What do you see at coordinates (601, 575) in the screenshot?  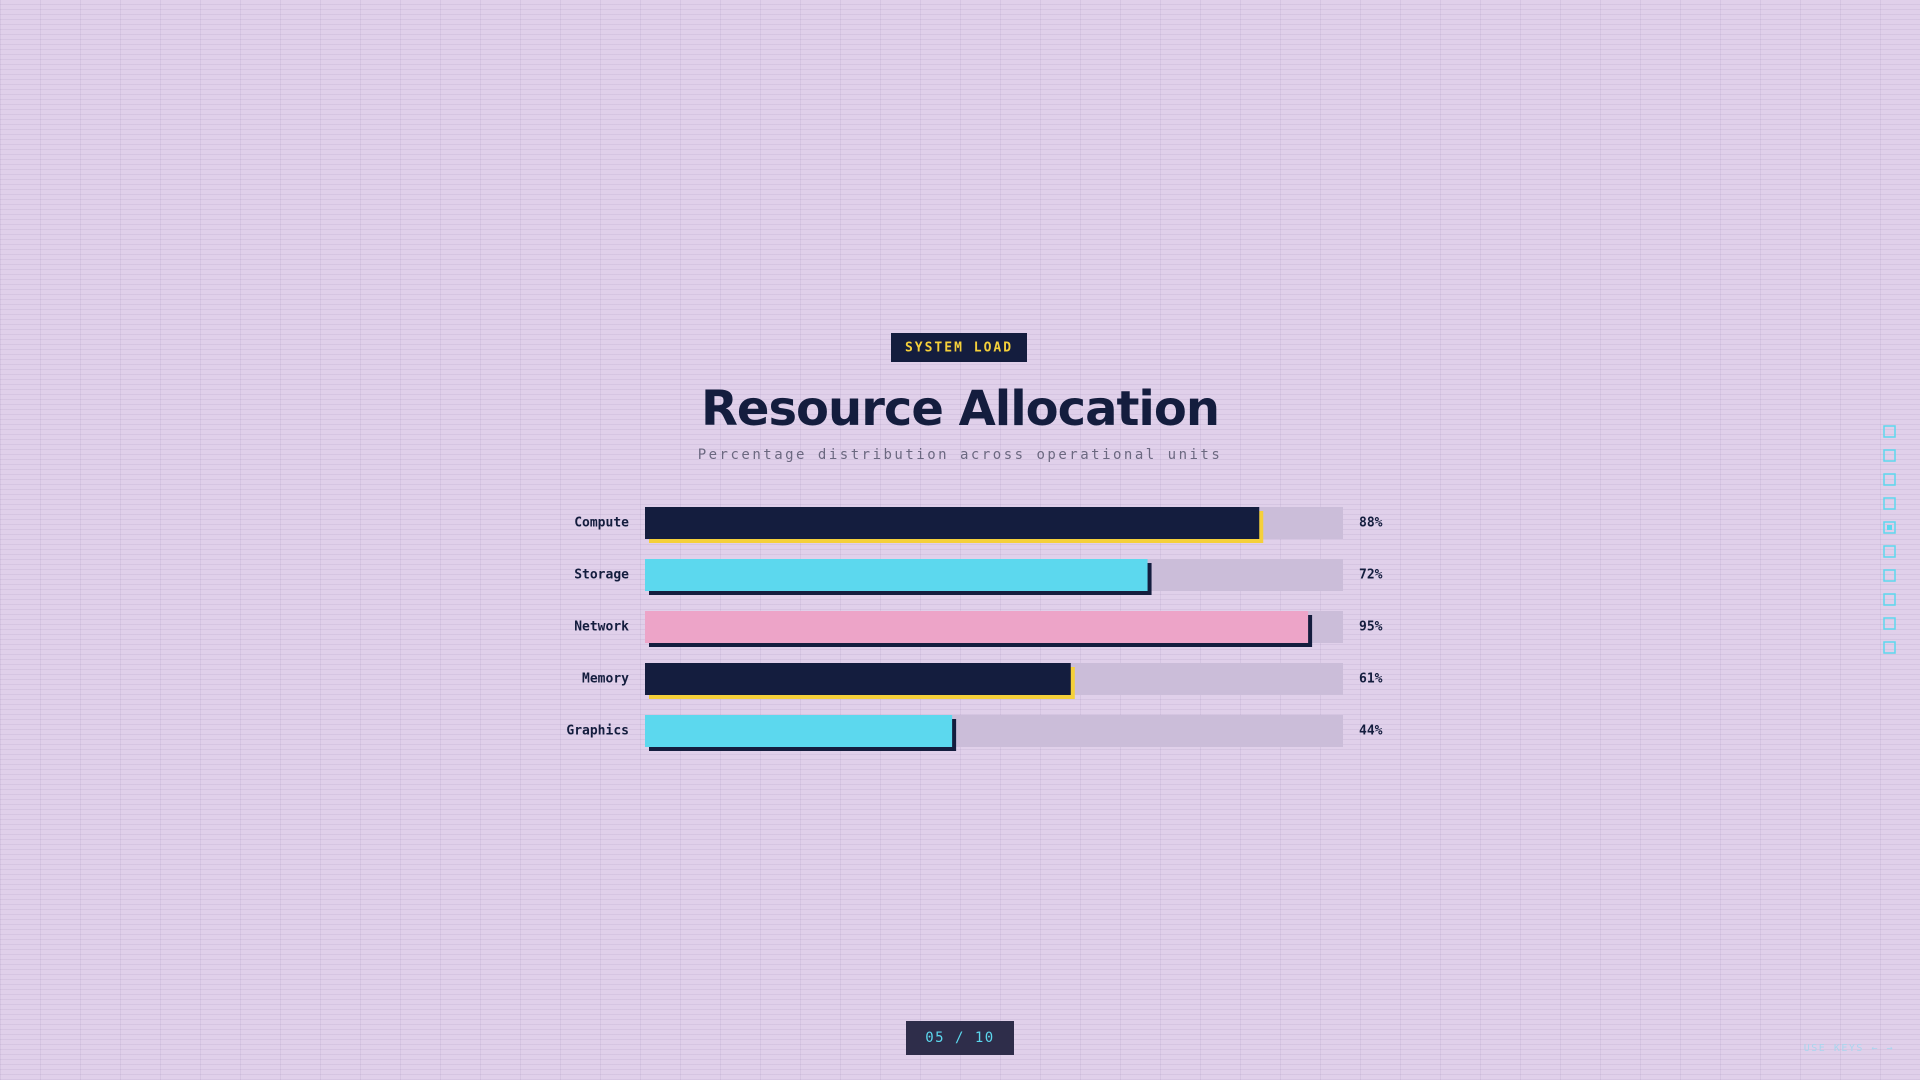 I see `category-label: Storage` at bounding box center [601, 575].